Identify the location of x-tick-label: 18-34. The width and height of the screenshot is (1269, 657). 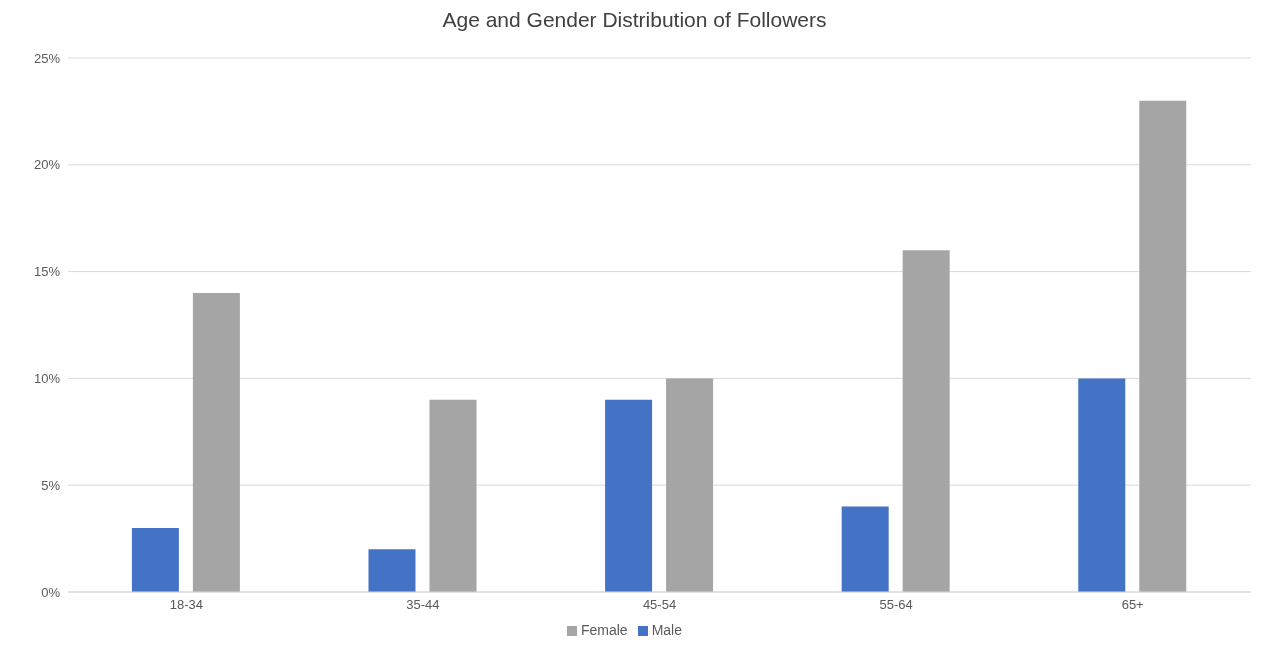
(186, 605).